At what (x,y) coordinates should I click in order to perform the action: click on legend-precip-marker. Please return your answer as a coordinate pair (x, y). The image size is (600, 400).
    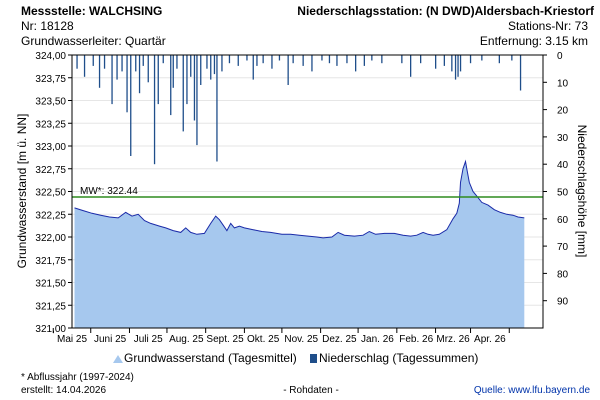
    Looking at the image, I should click on (313, 358).